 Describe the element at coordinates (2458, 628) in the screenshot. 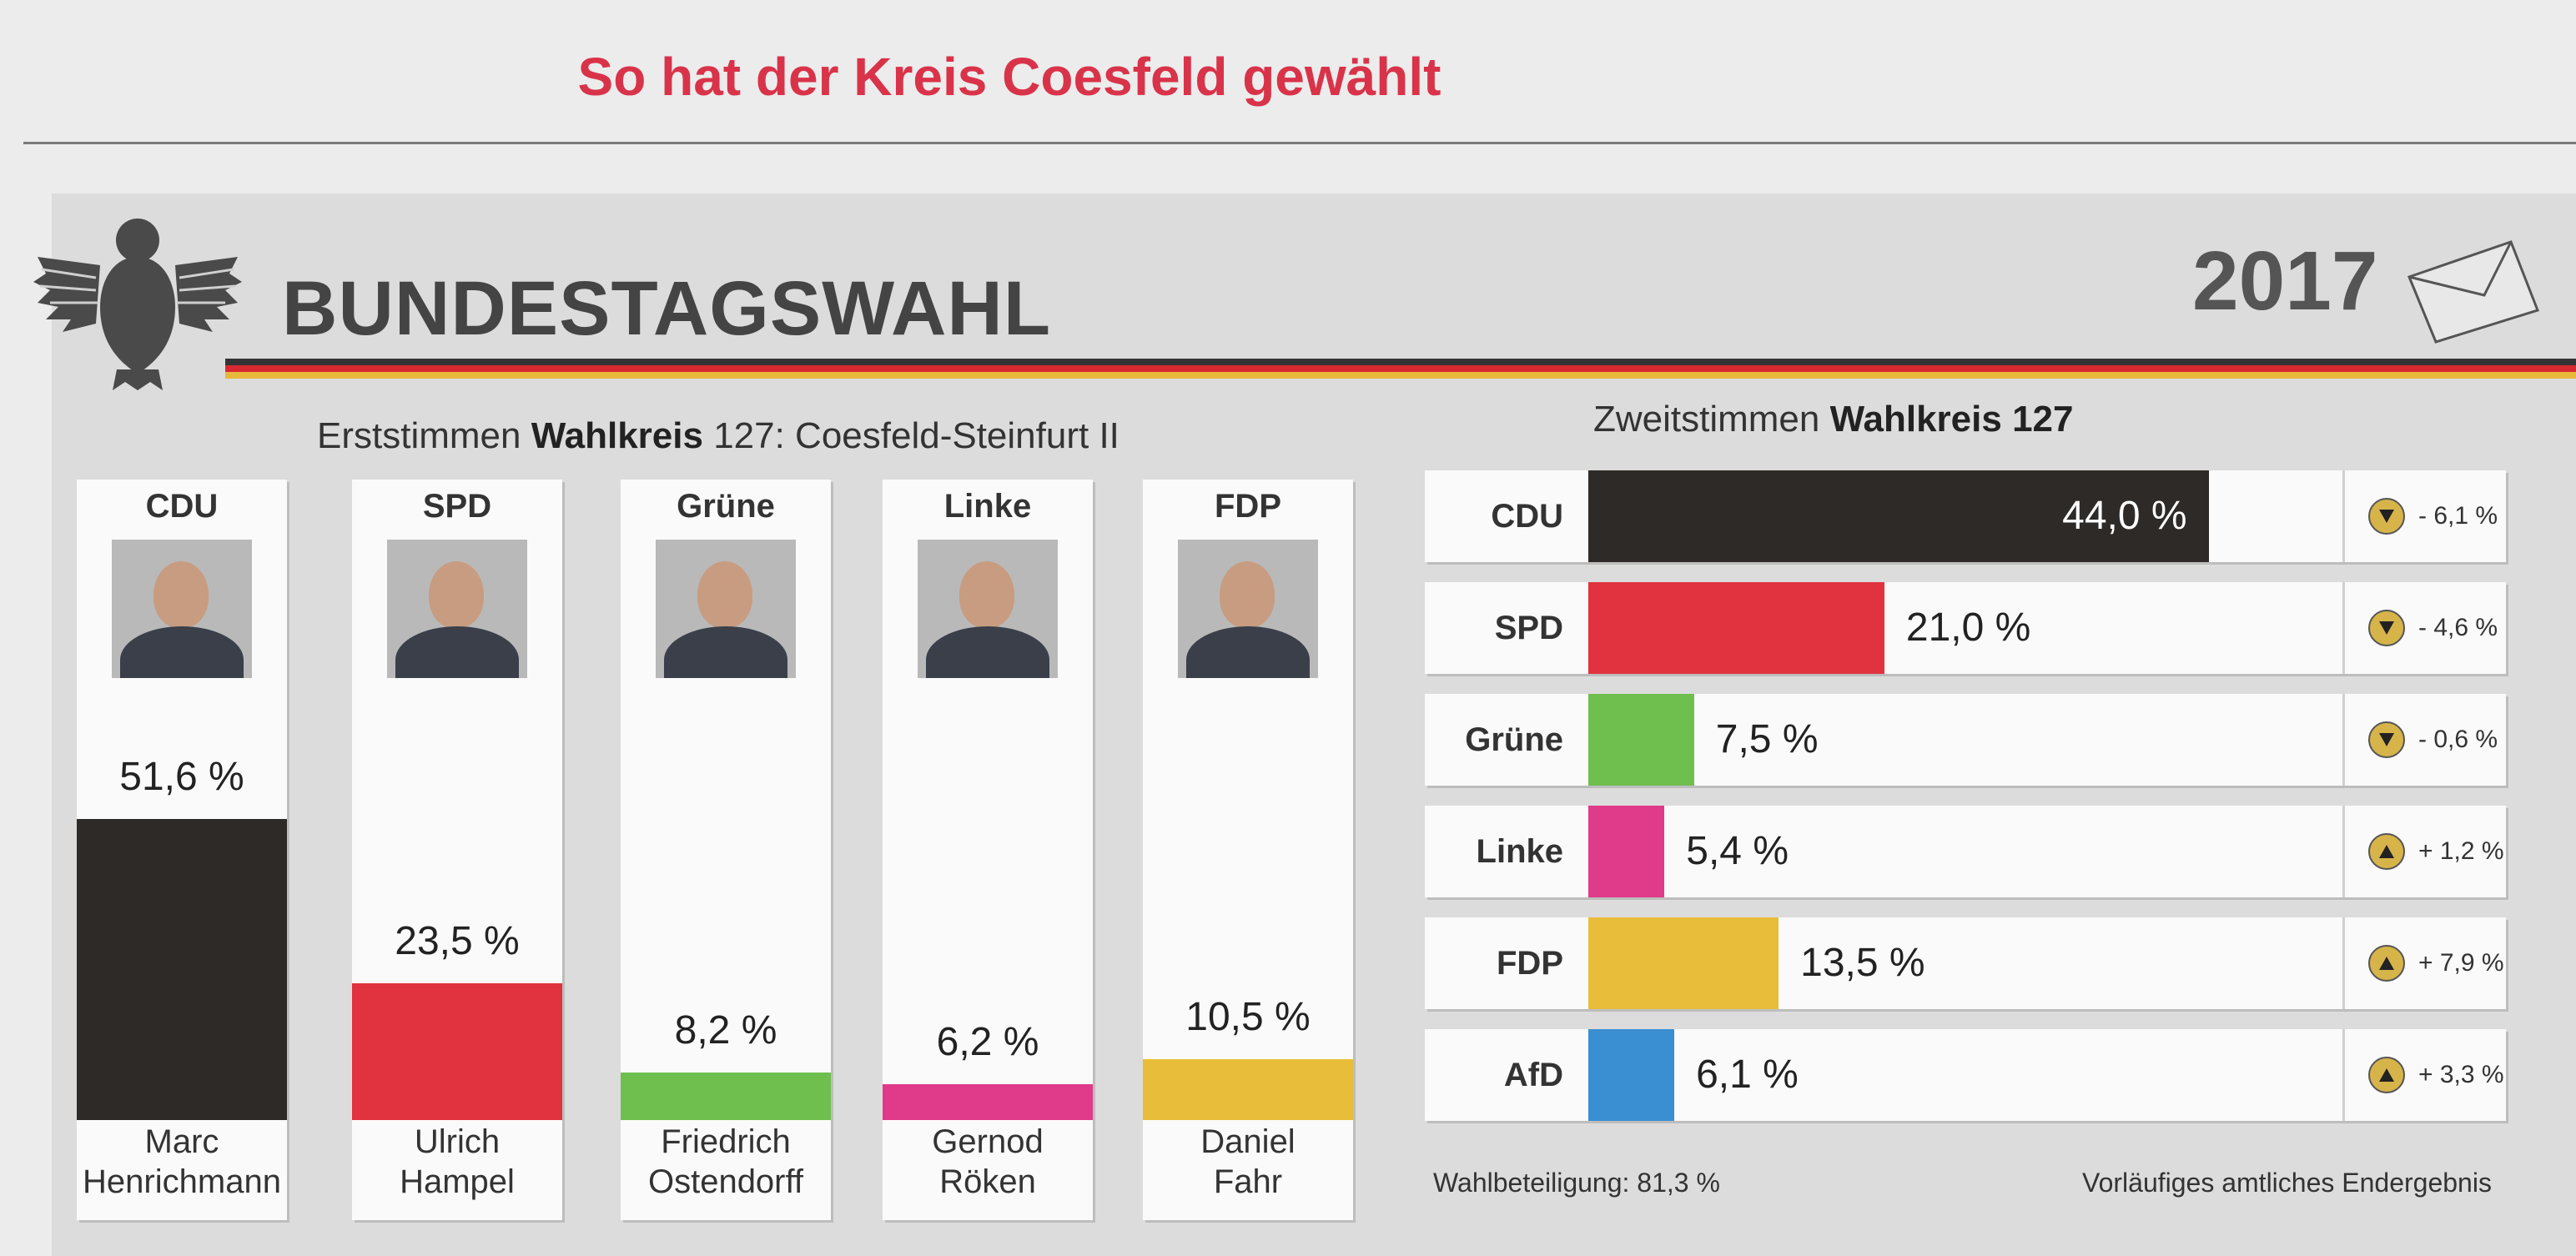

I see `change-label: - 4,6 %` at that location.